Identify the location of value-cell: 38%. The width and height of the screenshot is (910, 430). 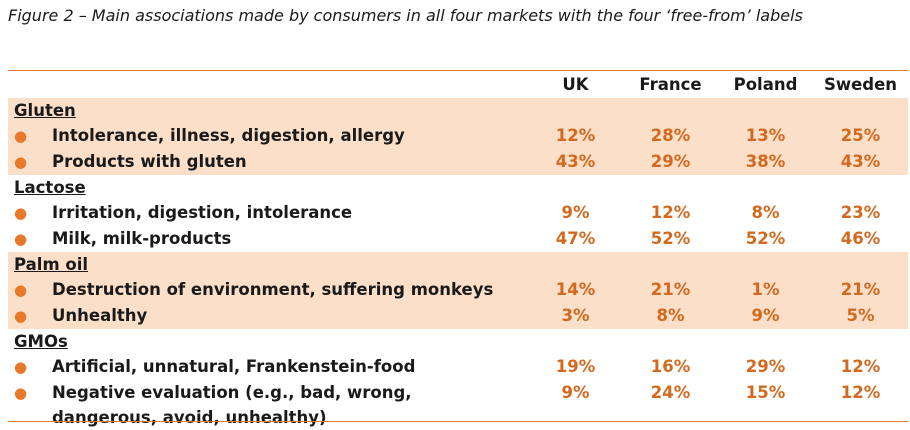
(765, 162).